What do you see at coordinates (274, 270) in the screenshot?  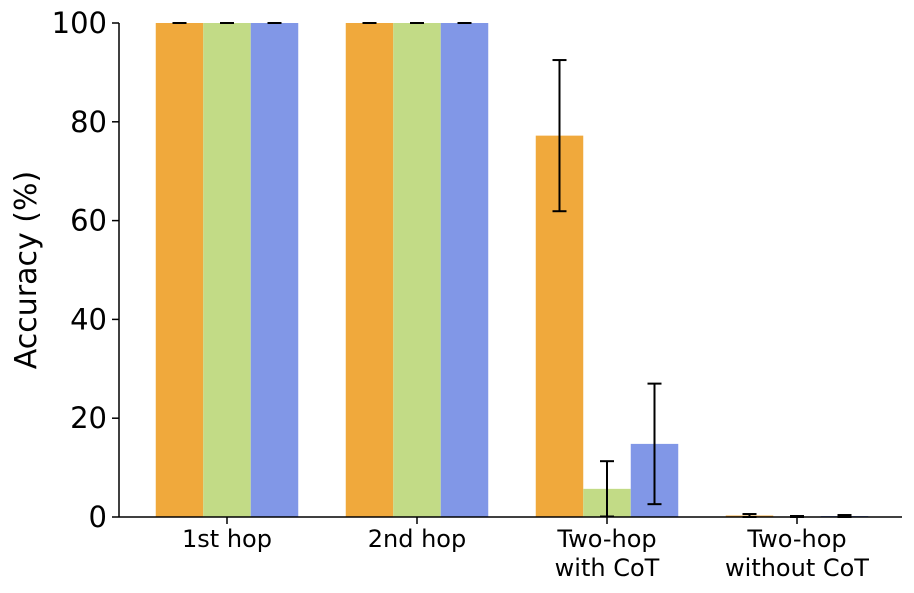 I see `bar-s2-c0` at bounding box center [274, 270].